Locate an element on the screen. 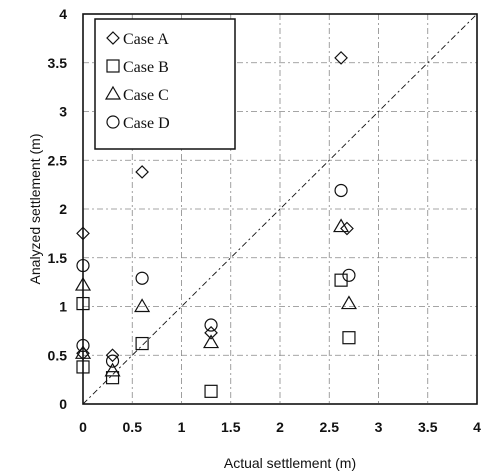  x-tick-label: 0 is located at coordinates (83, 427).